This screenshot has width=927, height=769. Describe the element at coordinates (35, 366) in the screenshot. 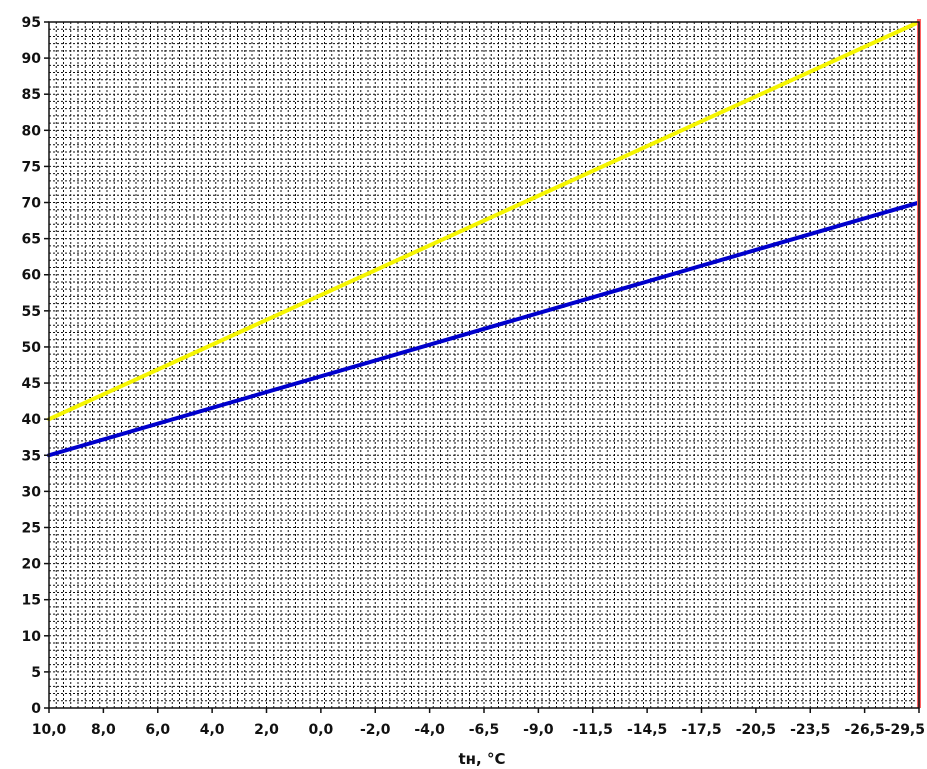

I see `y-tick-labels: 0 5 10 15 20 25 30 35 40 45 50 55 60 65 70 75 80 85 90 95` at that location.